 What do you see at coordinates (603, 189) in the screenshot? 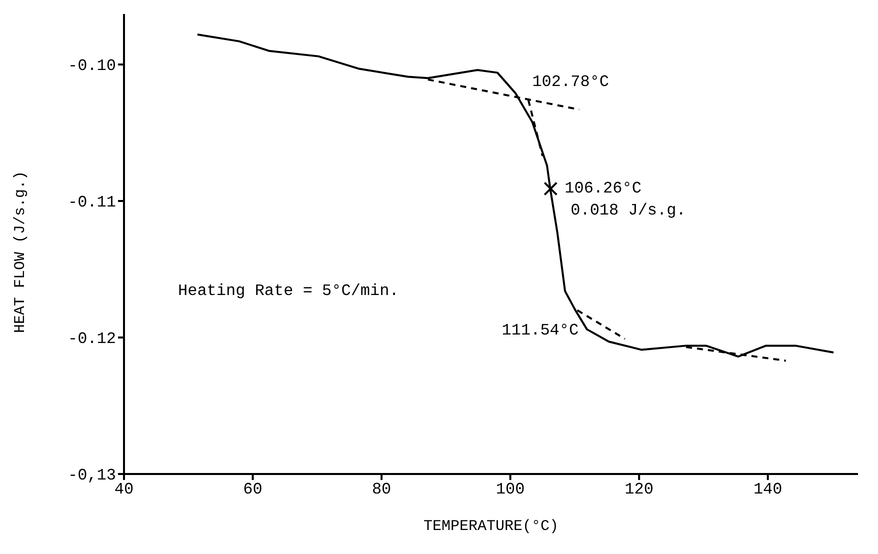
I see `annotation: 106.26°C` at bounding box center [603, 189].